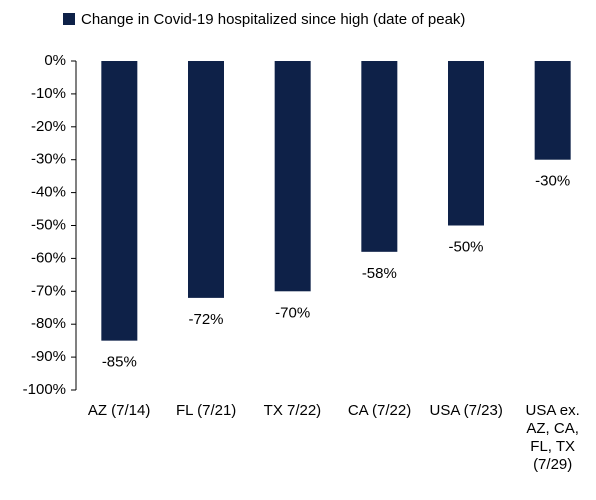  I want to click on data-label: -70%, so click(292, 312).